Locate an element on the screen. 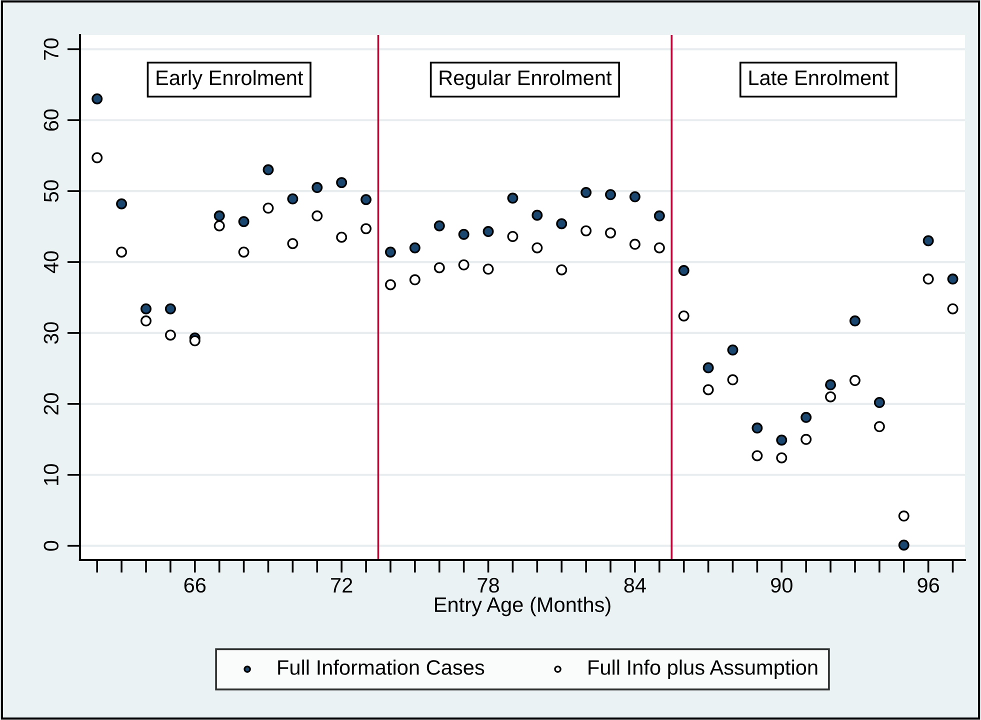 This screenshot has width=981, height=720. legend-label: Full Info plus Assumption is located at coordinates (703, 670).